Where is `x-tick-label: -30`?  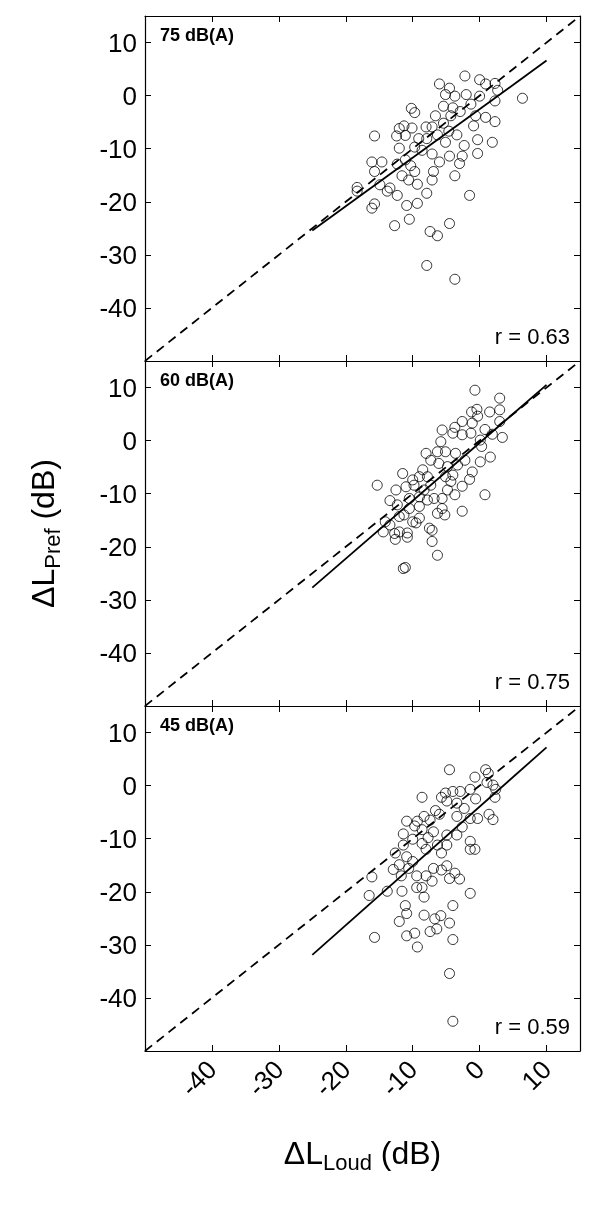
x-tick-label: -30 is located at coordinates (265, 1078).